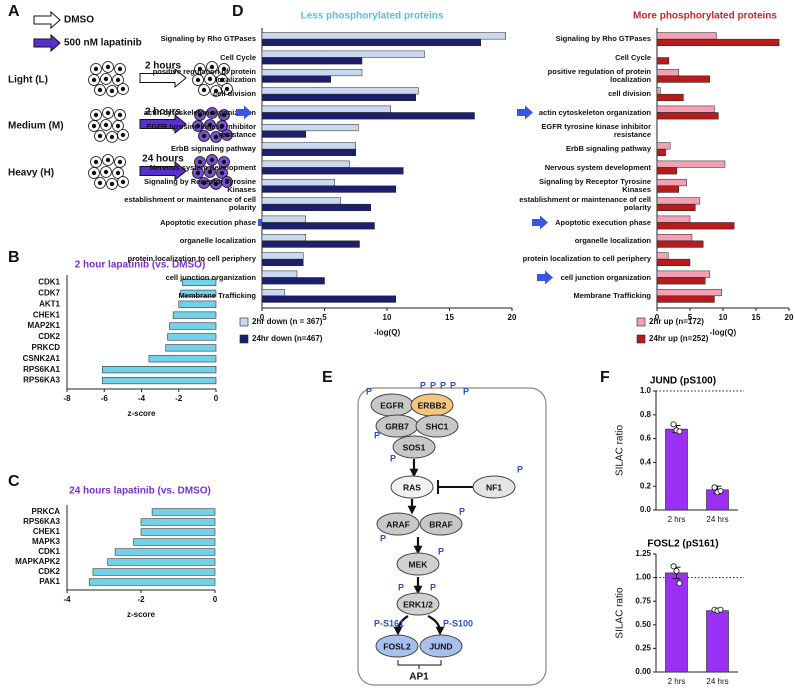 Image resolution: width=795 pixels, height=695 pixels. I want to click on y-tick-label: 1.0, so click(646, 390).